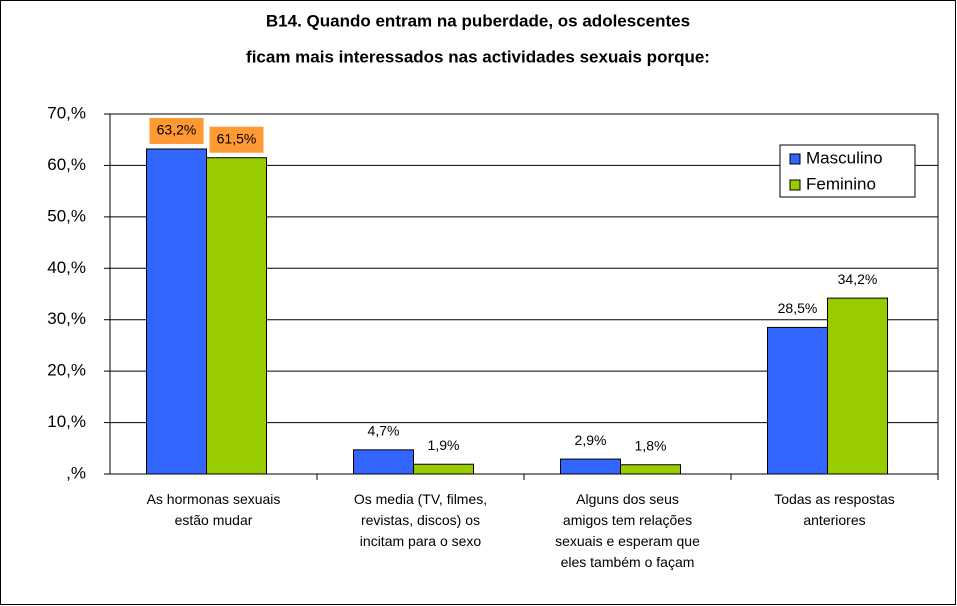 Image resolution: width=957 pixels, height=606 pixels. What do you see at coordinates (841, 183) in the screenshot?
I see `legend-label: Feminino` at bounding box center [841, 183].